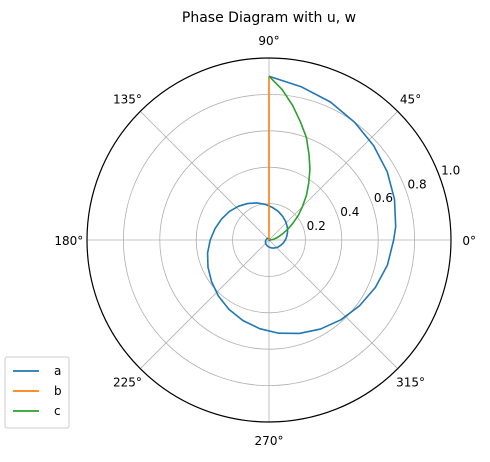  I want to click on r-tick-label: 0.8, so click(417, 184).